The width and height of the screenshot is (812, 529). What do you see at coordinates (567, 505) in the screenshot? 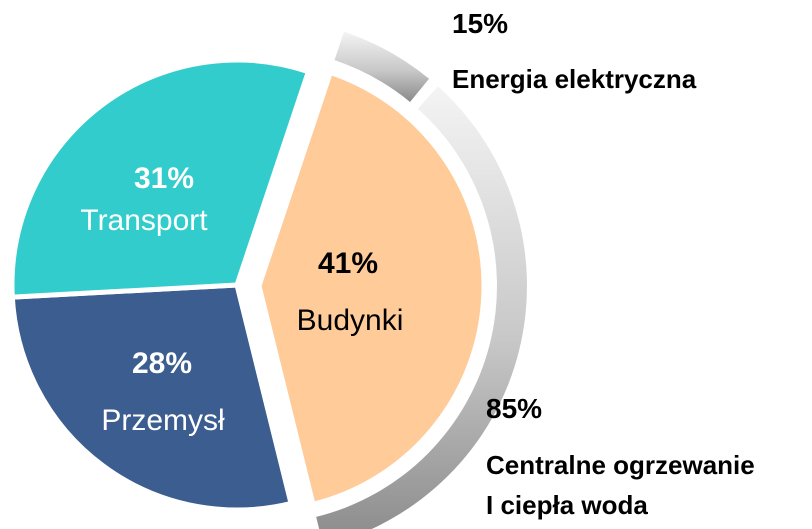
I see `breakdown-label-ogrzewanie-line2: I ciepła woda` at bounding box center [567, 505].